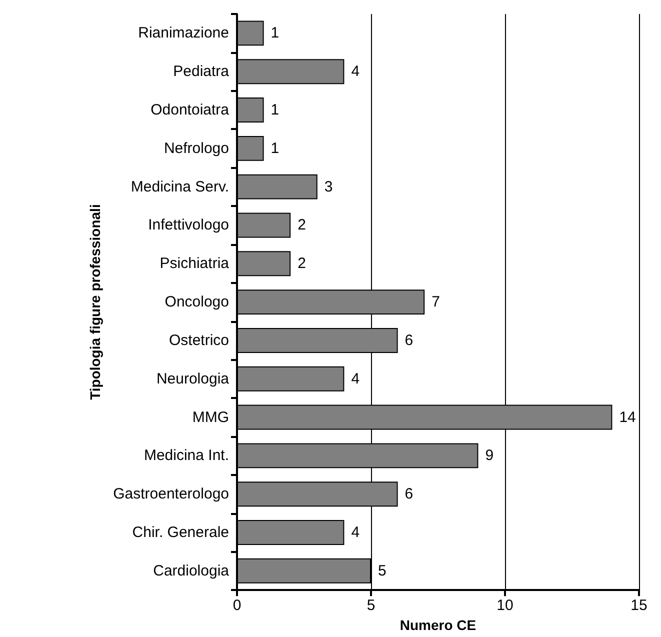 This screenshot has width=661, height=637. What do you see at coordinates (193, 379) in the screenshot?
I see `y-tick-label: Neurologia` at bounding box center [193, 379].